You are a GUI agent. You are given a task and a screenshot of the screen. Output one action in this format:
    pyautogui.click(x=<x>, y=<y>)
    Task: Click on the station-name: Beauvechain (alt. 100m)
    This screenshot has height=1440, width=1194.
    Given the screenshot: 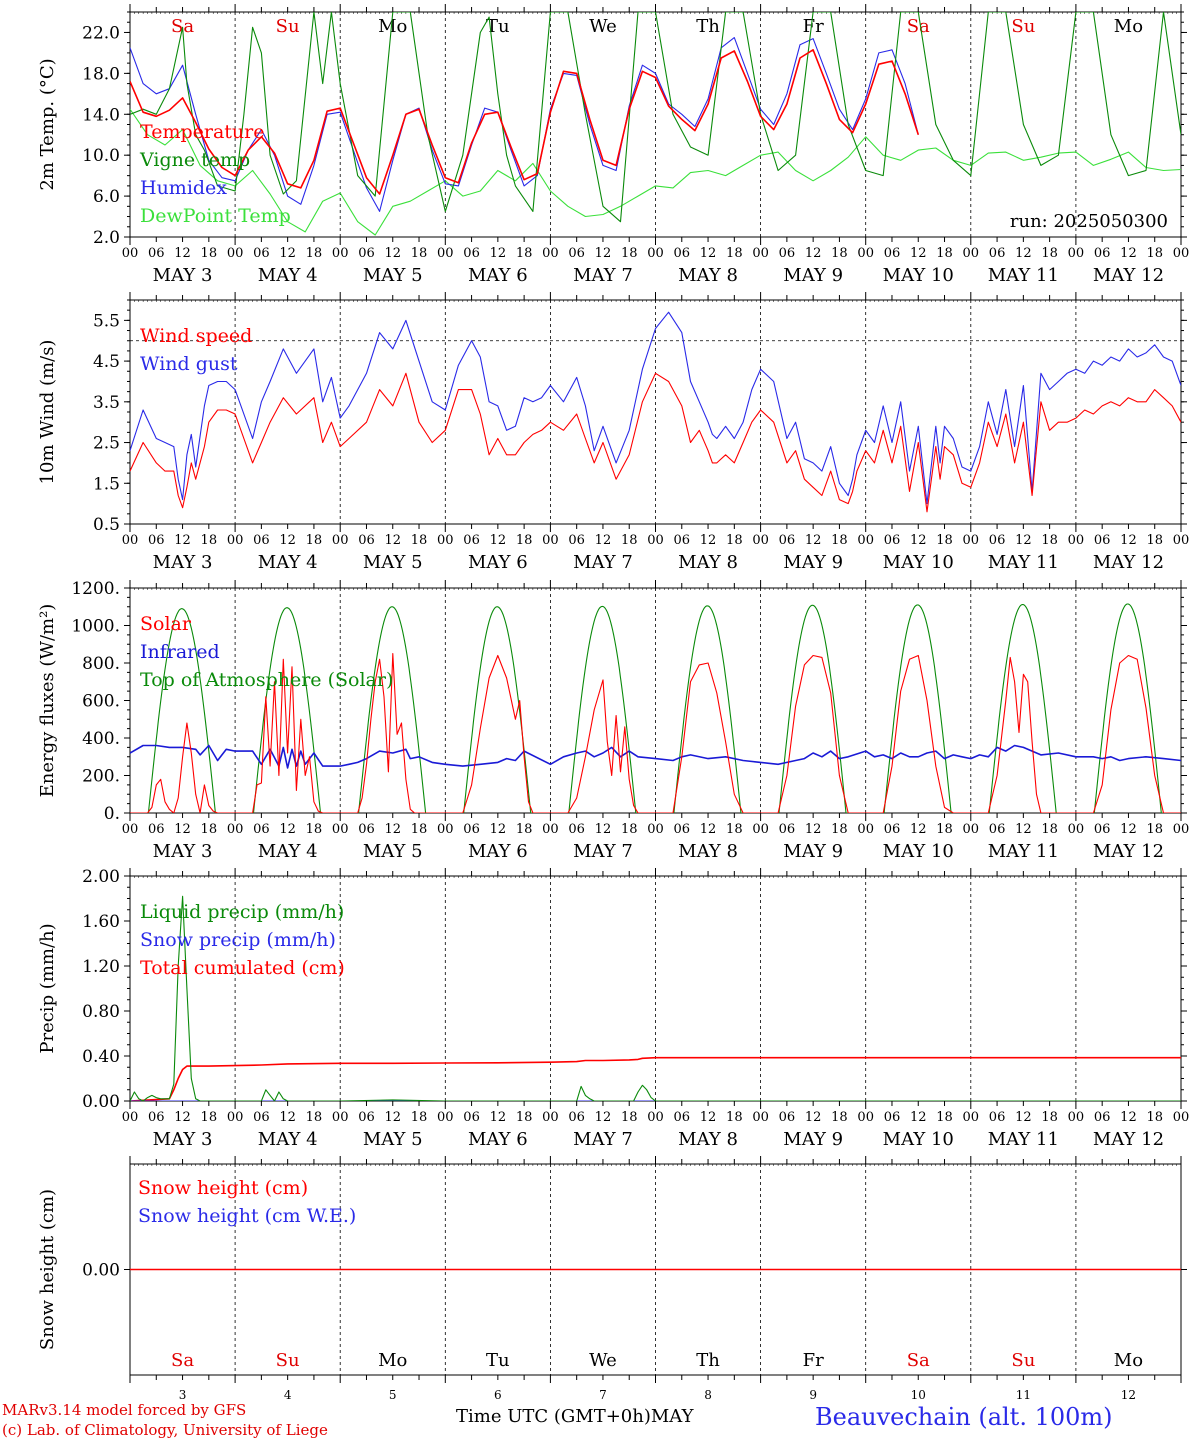 What is the action you would take?
    pyautogui.click(x=964, y=1417)
    